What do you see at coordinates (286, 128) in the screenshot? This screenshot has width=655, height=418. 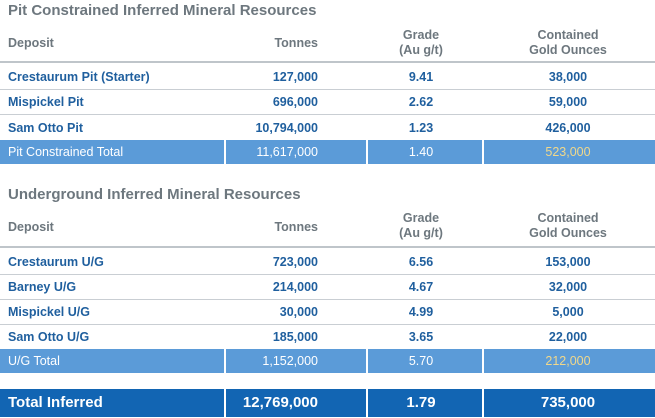 I see `tonnes-value: 10,794,000` at bounding box center [286, 128].